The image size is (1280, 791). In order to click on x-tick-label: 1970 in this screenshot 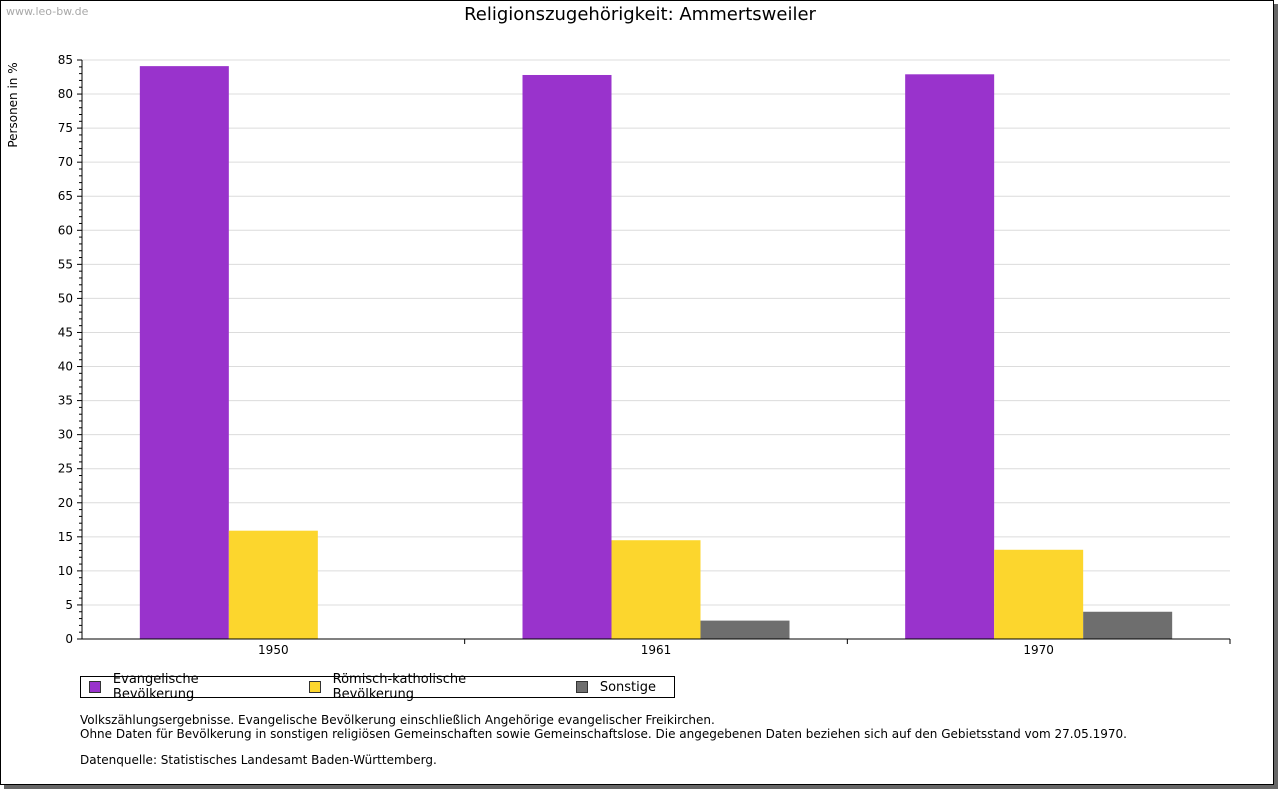, I will do `click(1038, 650)`.